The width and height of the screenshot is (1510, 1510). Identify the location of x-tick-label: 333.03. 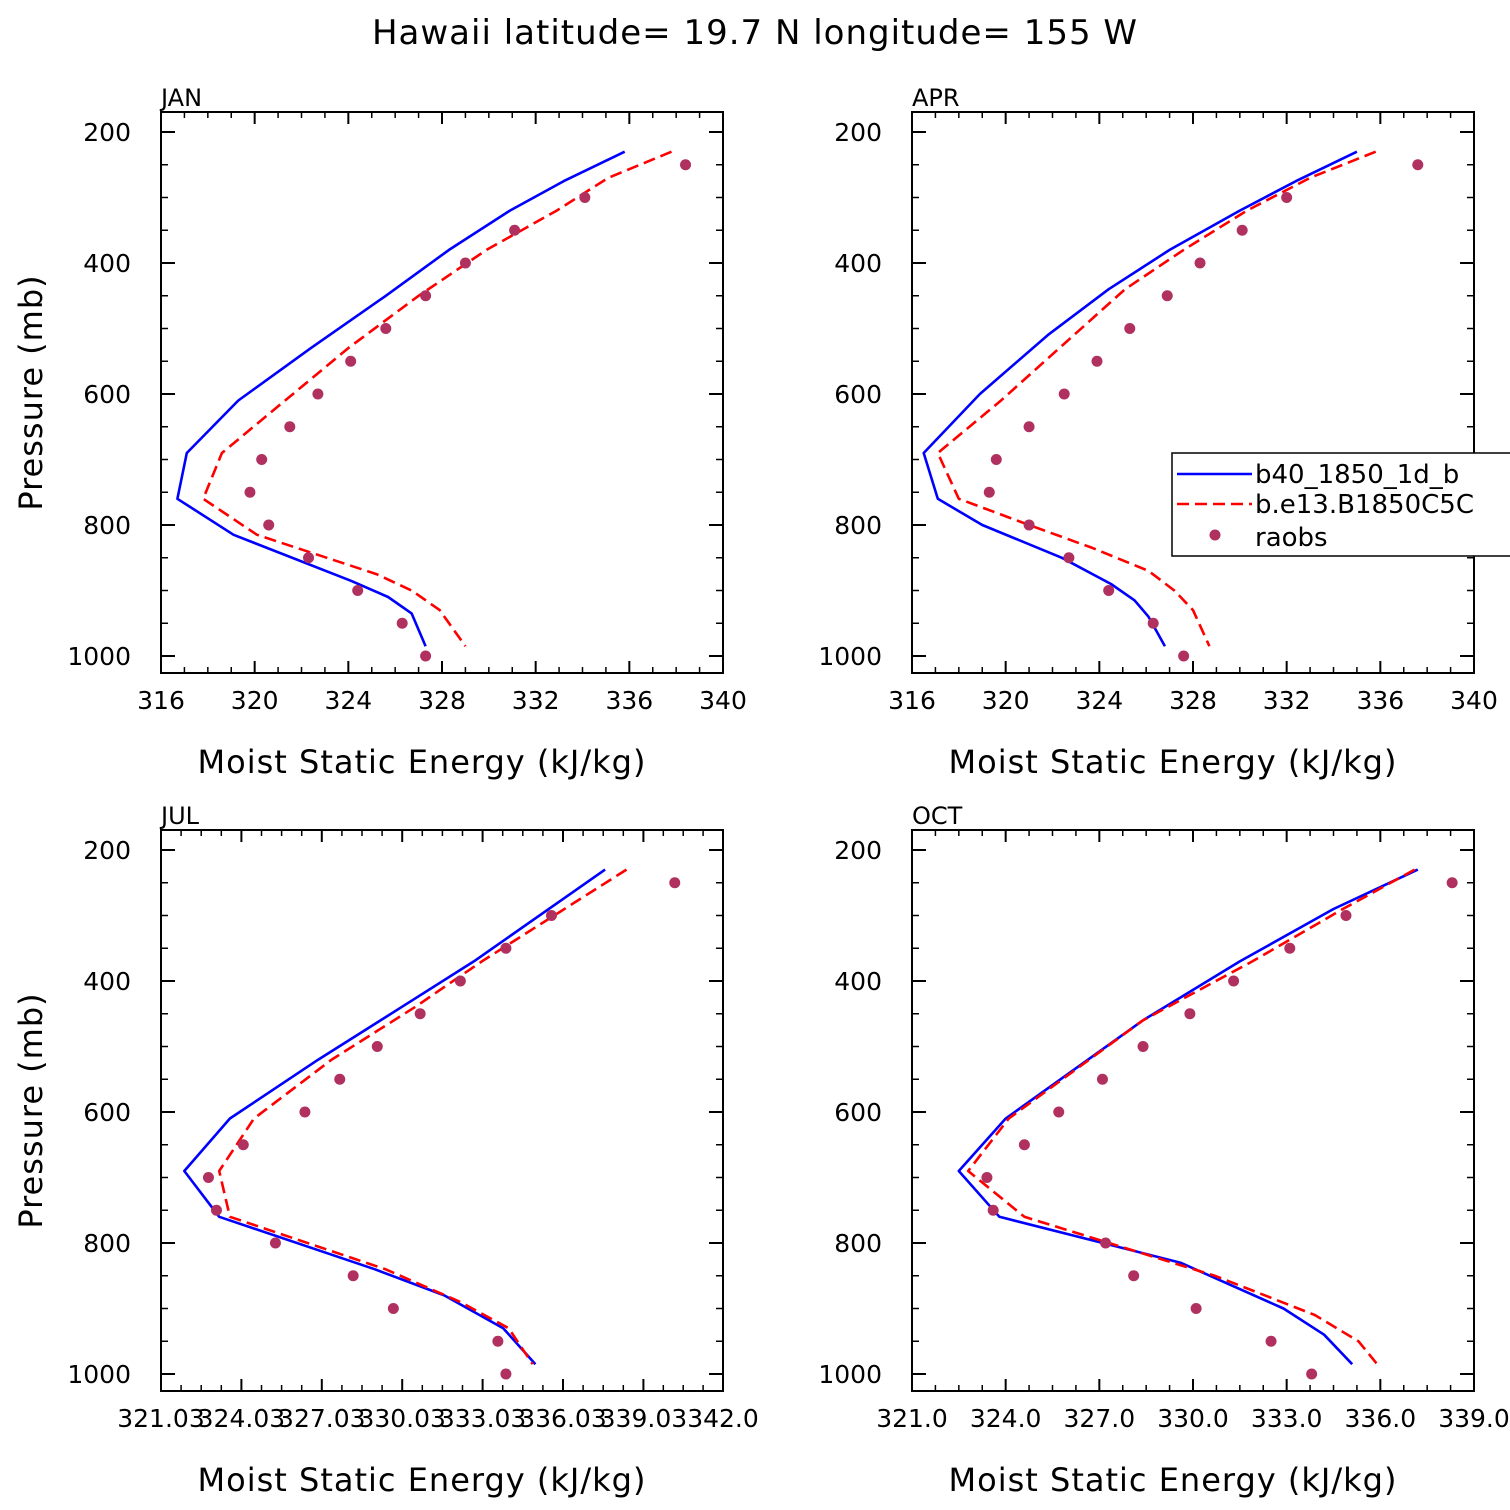
(482, 1418).